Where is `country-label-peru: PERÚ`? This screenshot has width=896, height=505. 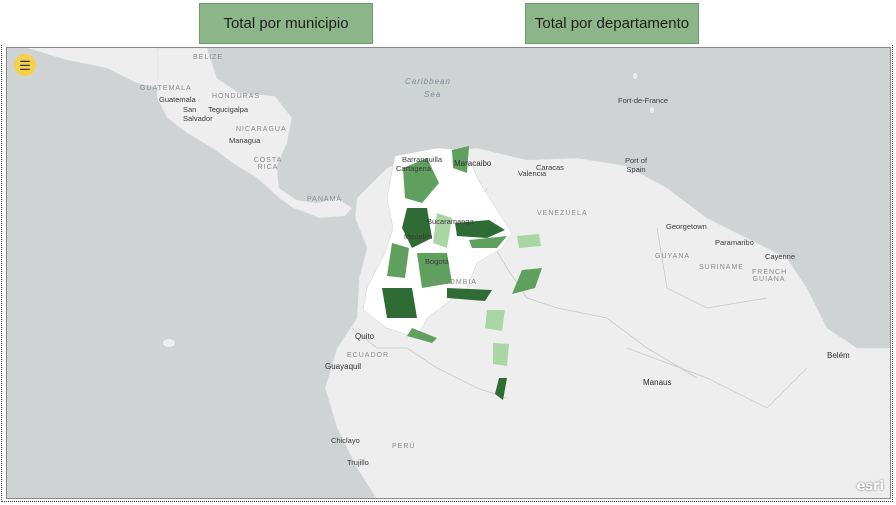
country-label-peru: PERÚ is located at coordinates (404, 446).